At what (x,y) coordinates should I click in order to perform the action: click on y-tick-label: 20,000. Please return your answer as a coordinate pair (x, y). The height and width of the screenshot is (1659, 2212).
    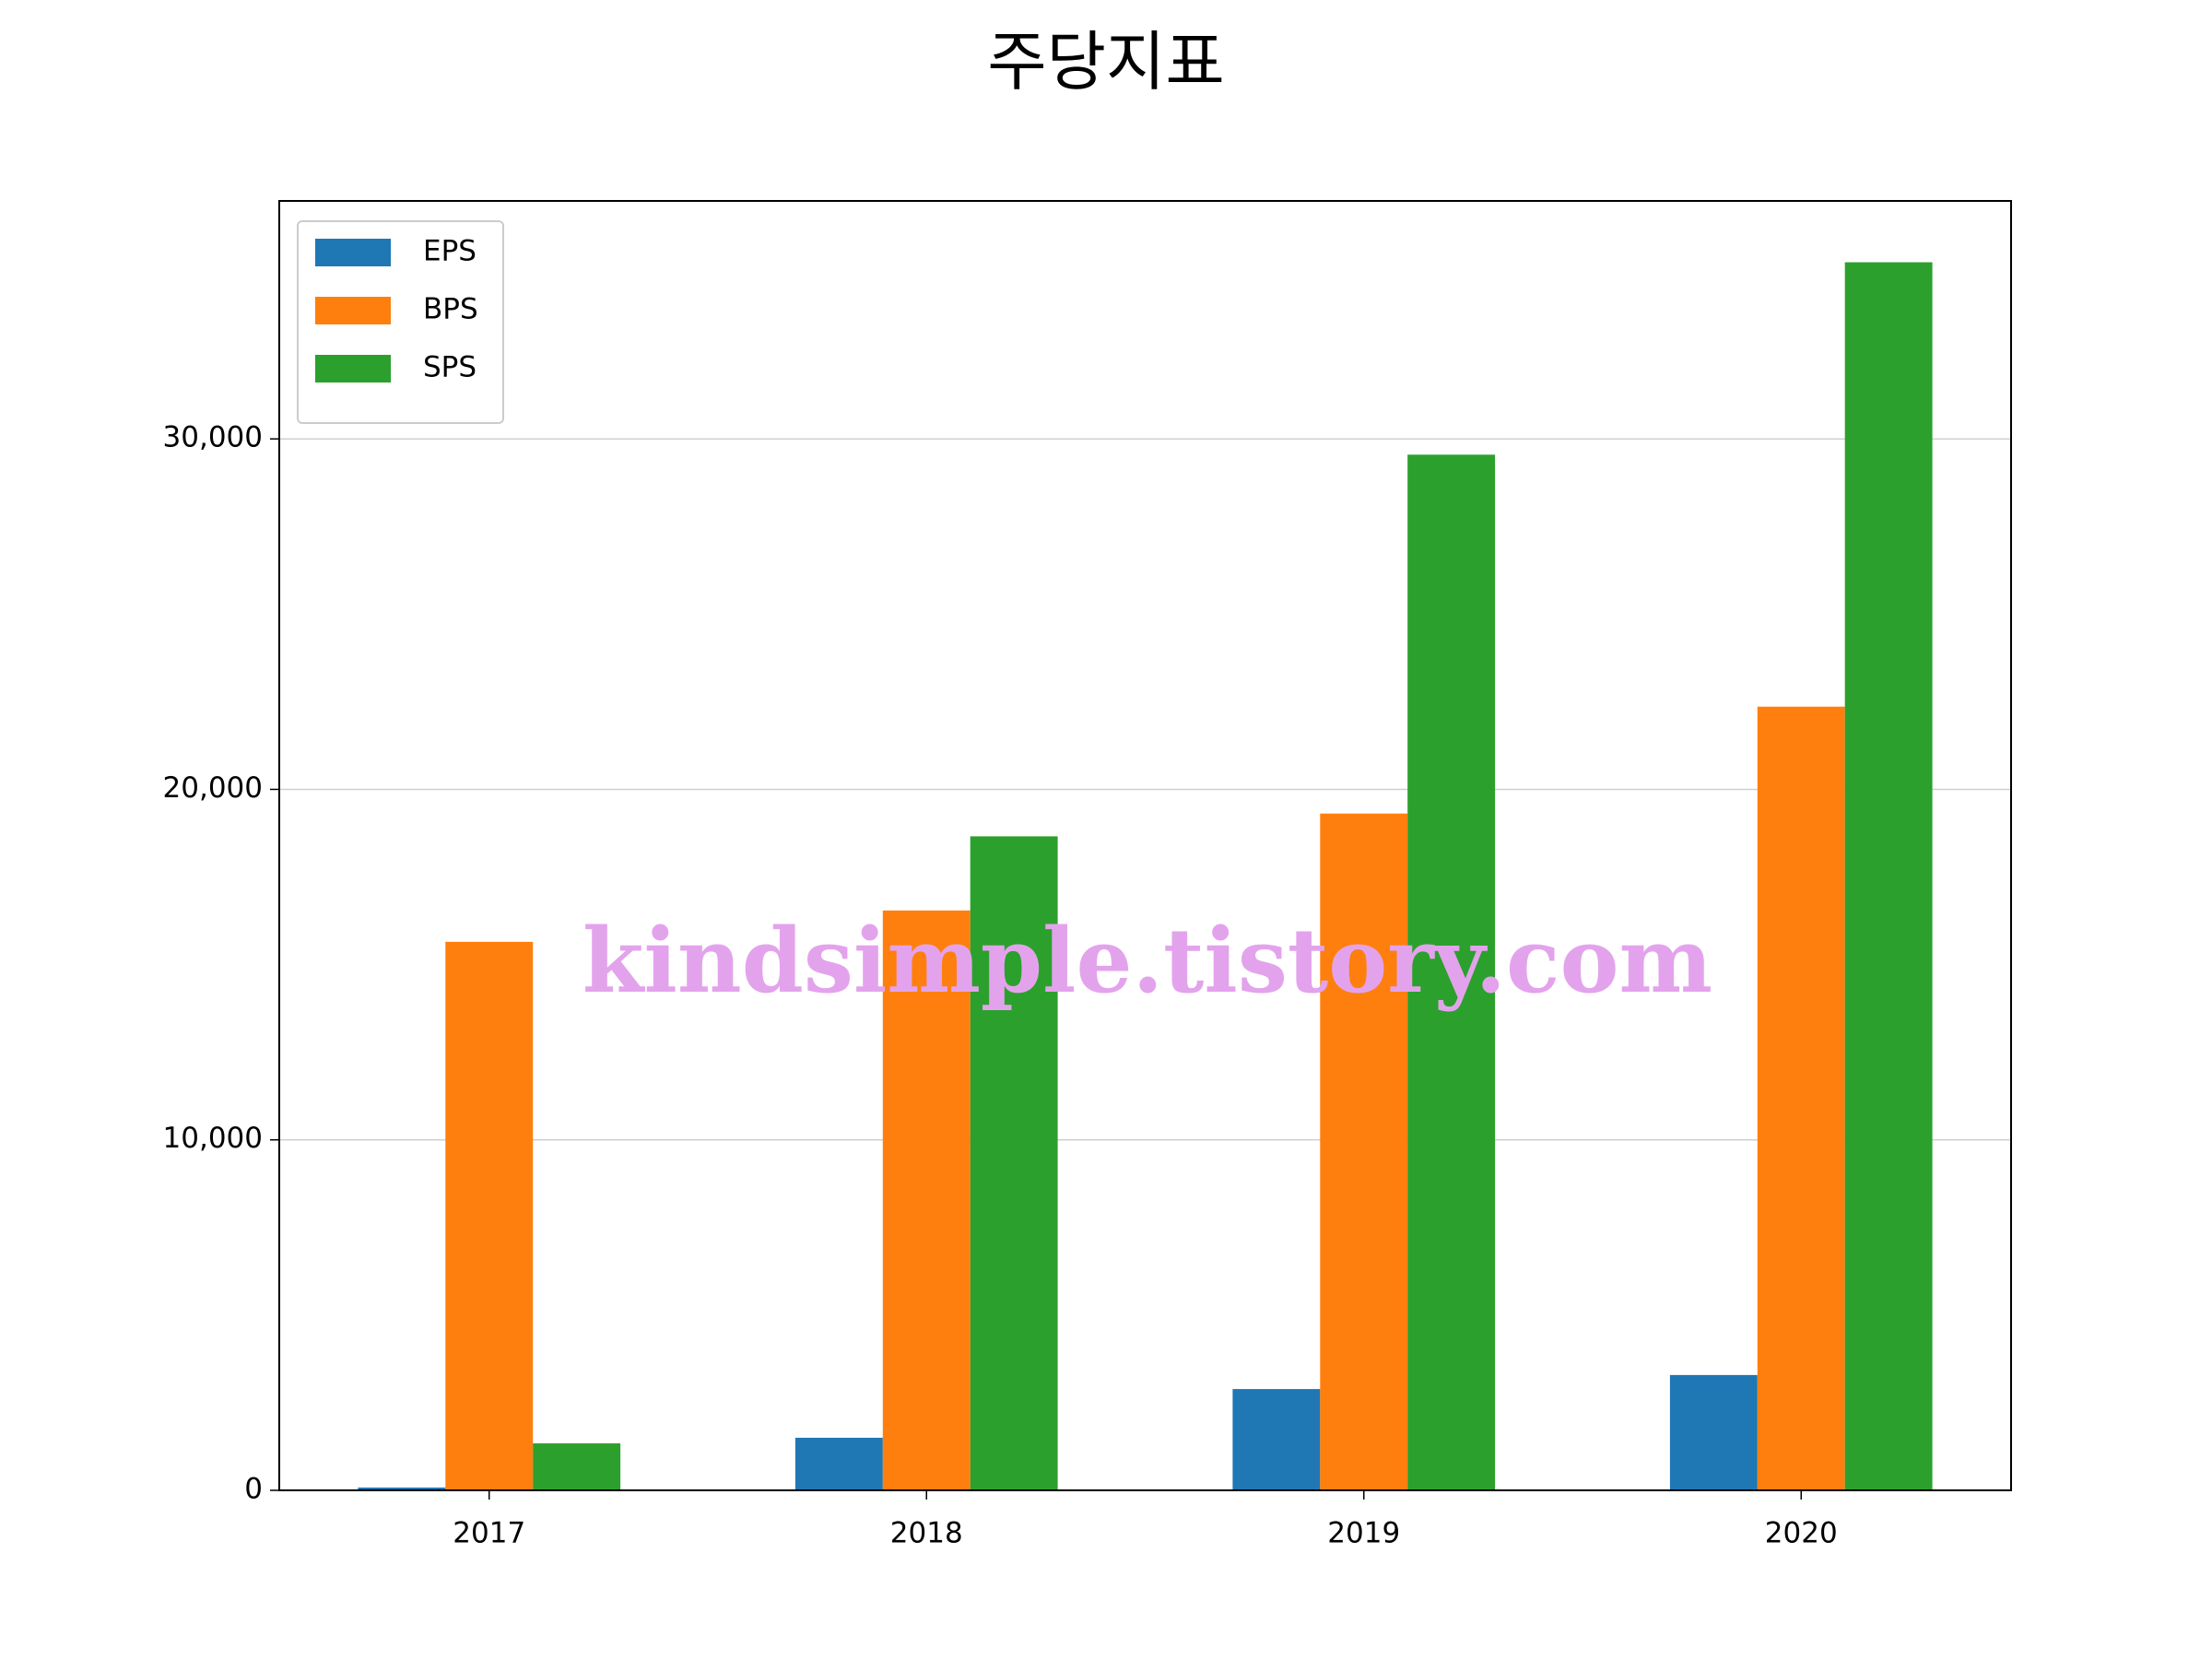
    Looking at the image, I should click on (213, 788).